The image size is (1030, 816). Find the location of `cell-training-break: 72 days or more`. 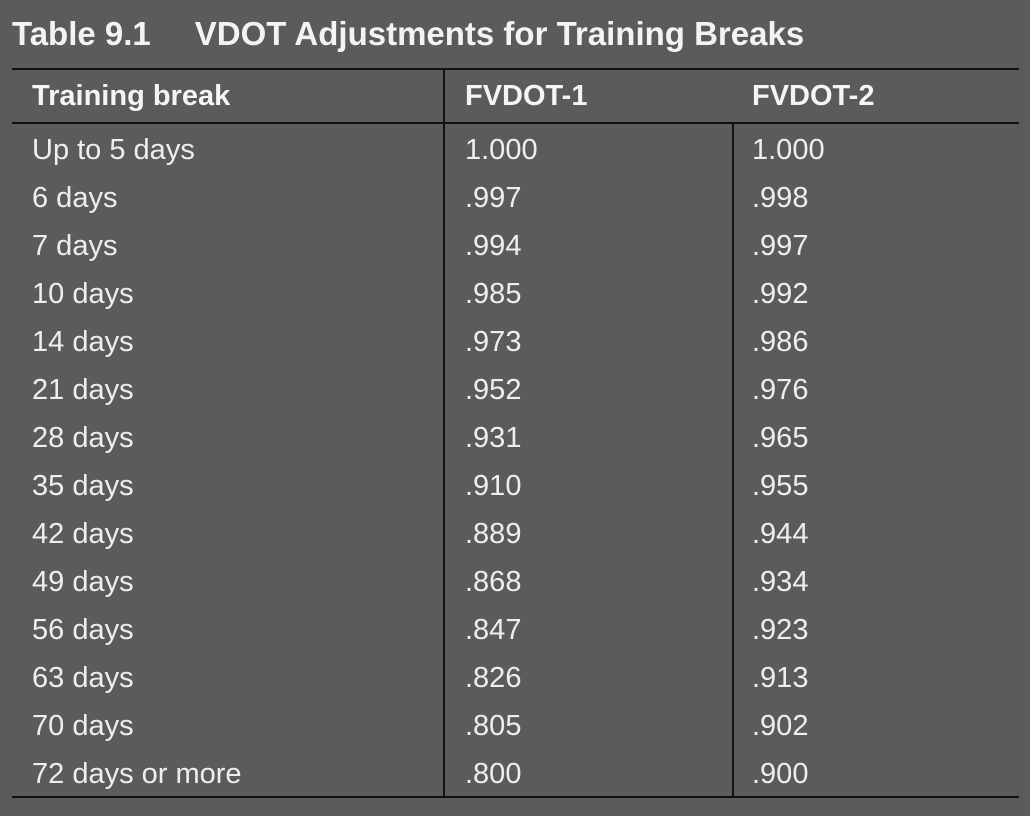

cell-training-break: 72 days or more is located at coordinates (137, 774).